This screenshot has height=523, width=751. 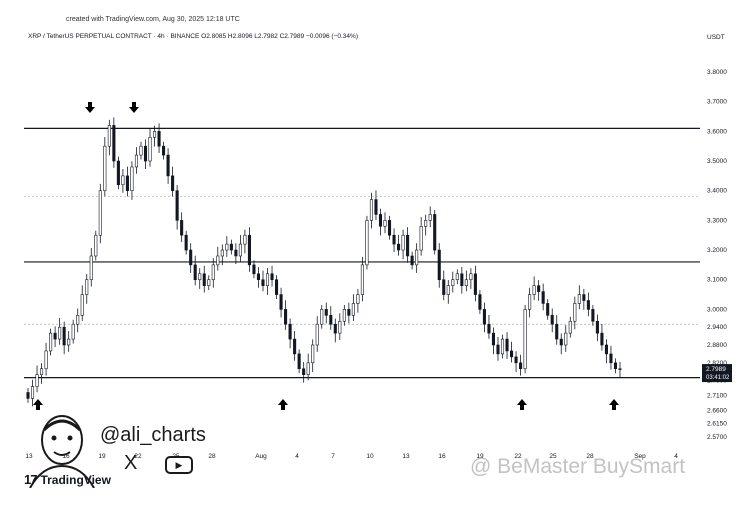 I want to click on author-handle: @ali_charts, so click(x=153, y=435).